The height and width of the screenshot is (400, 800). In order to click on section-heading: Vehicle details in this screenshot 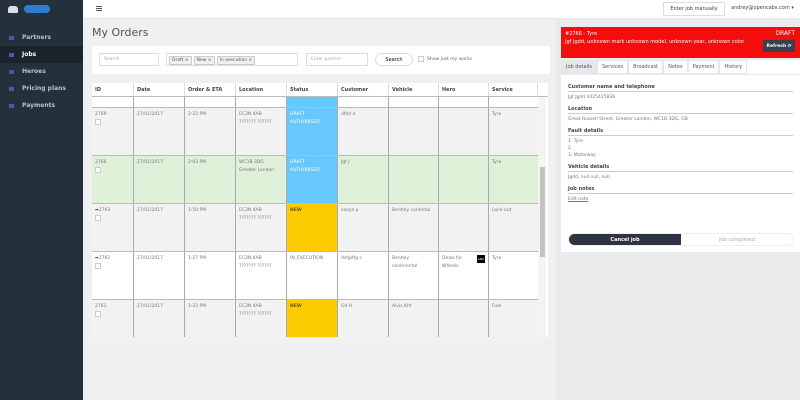, I will do `click(680, 168)`.